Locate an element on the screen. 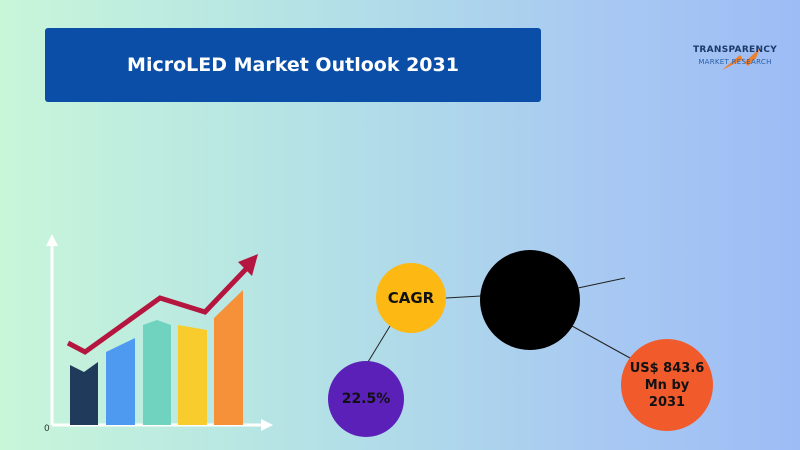 This screenshot has height=450, width=800. logo-name: TRANSPARENCY is located at coordinates (735, 50).